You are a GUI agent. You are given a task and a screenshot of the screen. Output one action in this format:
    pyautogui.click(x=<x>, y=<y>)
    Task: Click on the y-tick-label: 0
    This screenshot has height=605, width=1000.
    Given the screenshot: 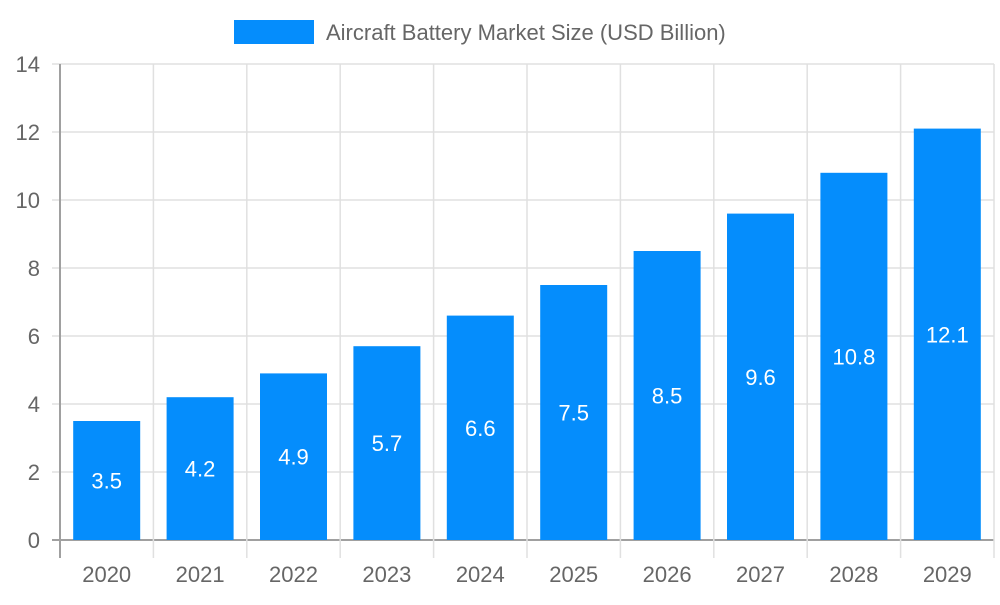 What is the action you would take?
    pyautogui.click(x=34, y=540)
    